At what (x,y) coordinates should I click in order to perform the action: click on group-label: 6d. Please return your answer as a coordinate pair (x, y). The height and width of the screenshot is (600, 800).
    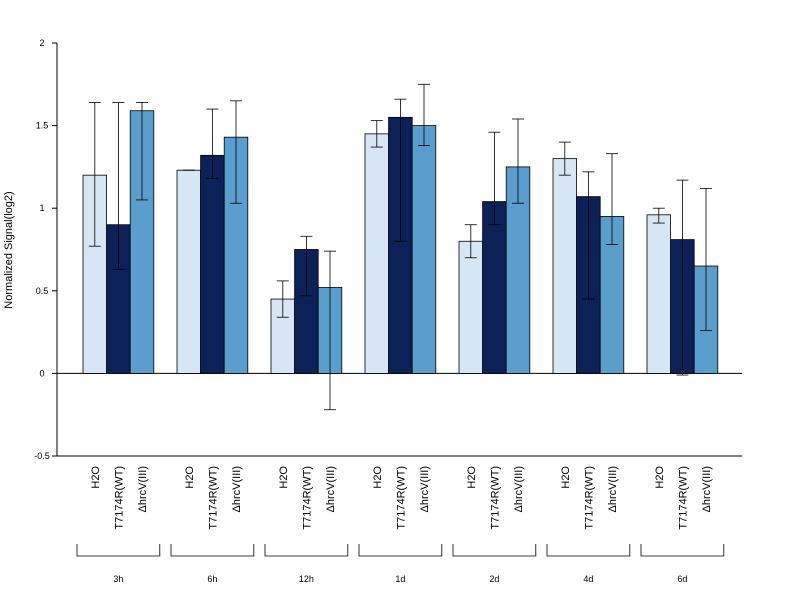
    Looking at the image, I should click on (682, 579).